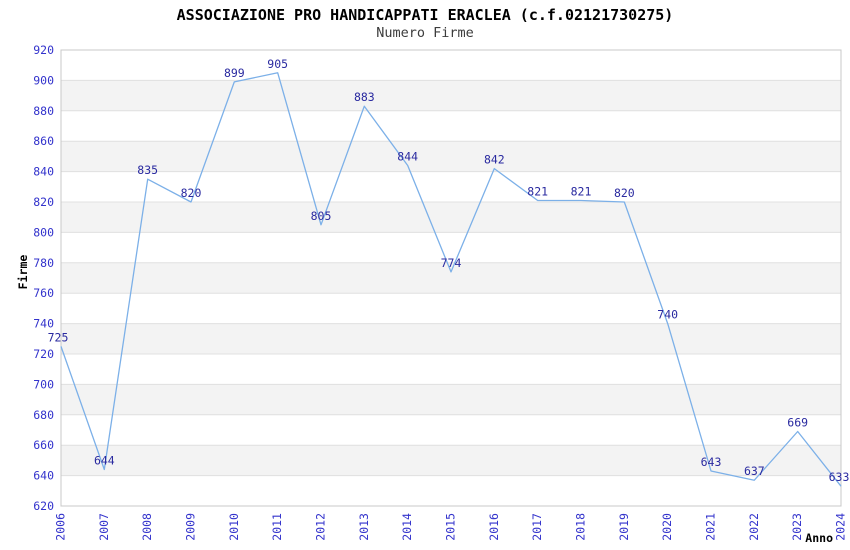 The height and width of the screenshot is (550, 850). Describe the element at coordinates (43, 293) in the screenshot. I see `y-tick-label: 760` at that location.